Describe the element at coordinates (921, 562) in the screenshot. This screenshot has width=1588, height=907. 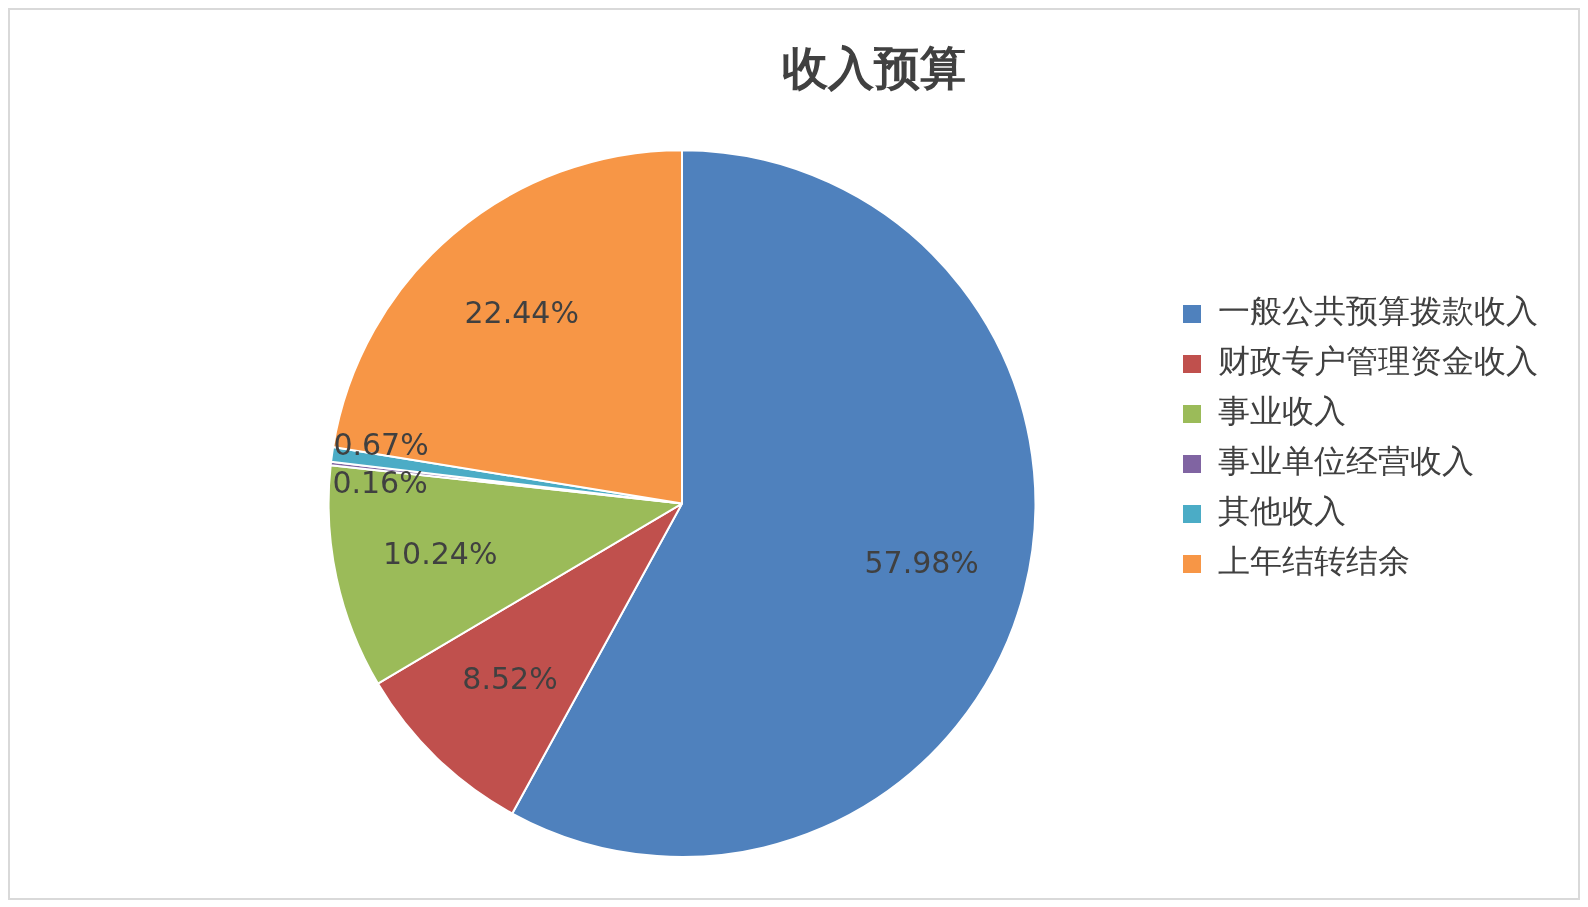
I see `data-label: 57.98%` at that location.